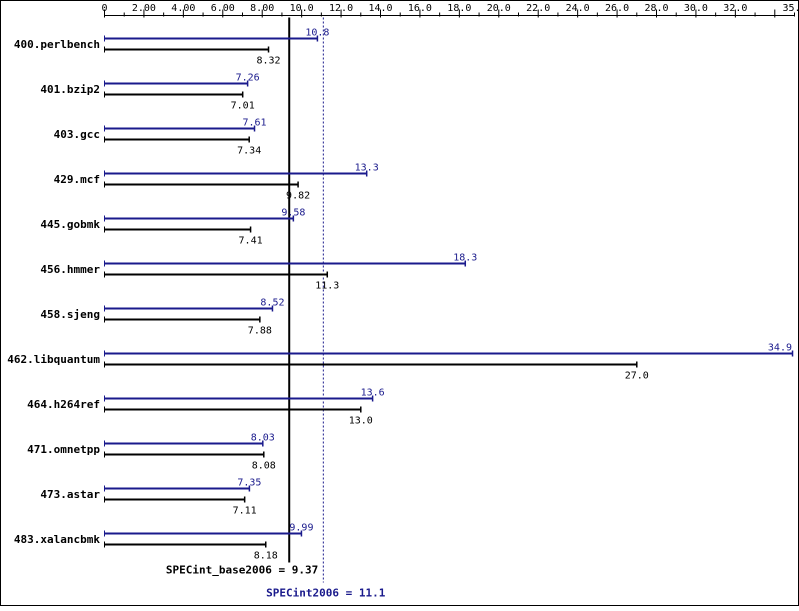 Image resolution: width=799 pixels, height=611 pixels. What do you see at coordinates (242, 570) in the screenshot?
I see `base-reference-label: SPECint_base2006 = 9.37` at bounding box center [242, 570].